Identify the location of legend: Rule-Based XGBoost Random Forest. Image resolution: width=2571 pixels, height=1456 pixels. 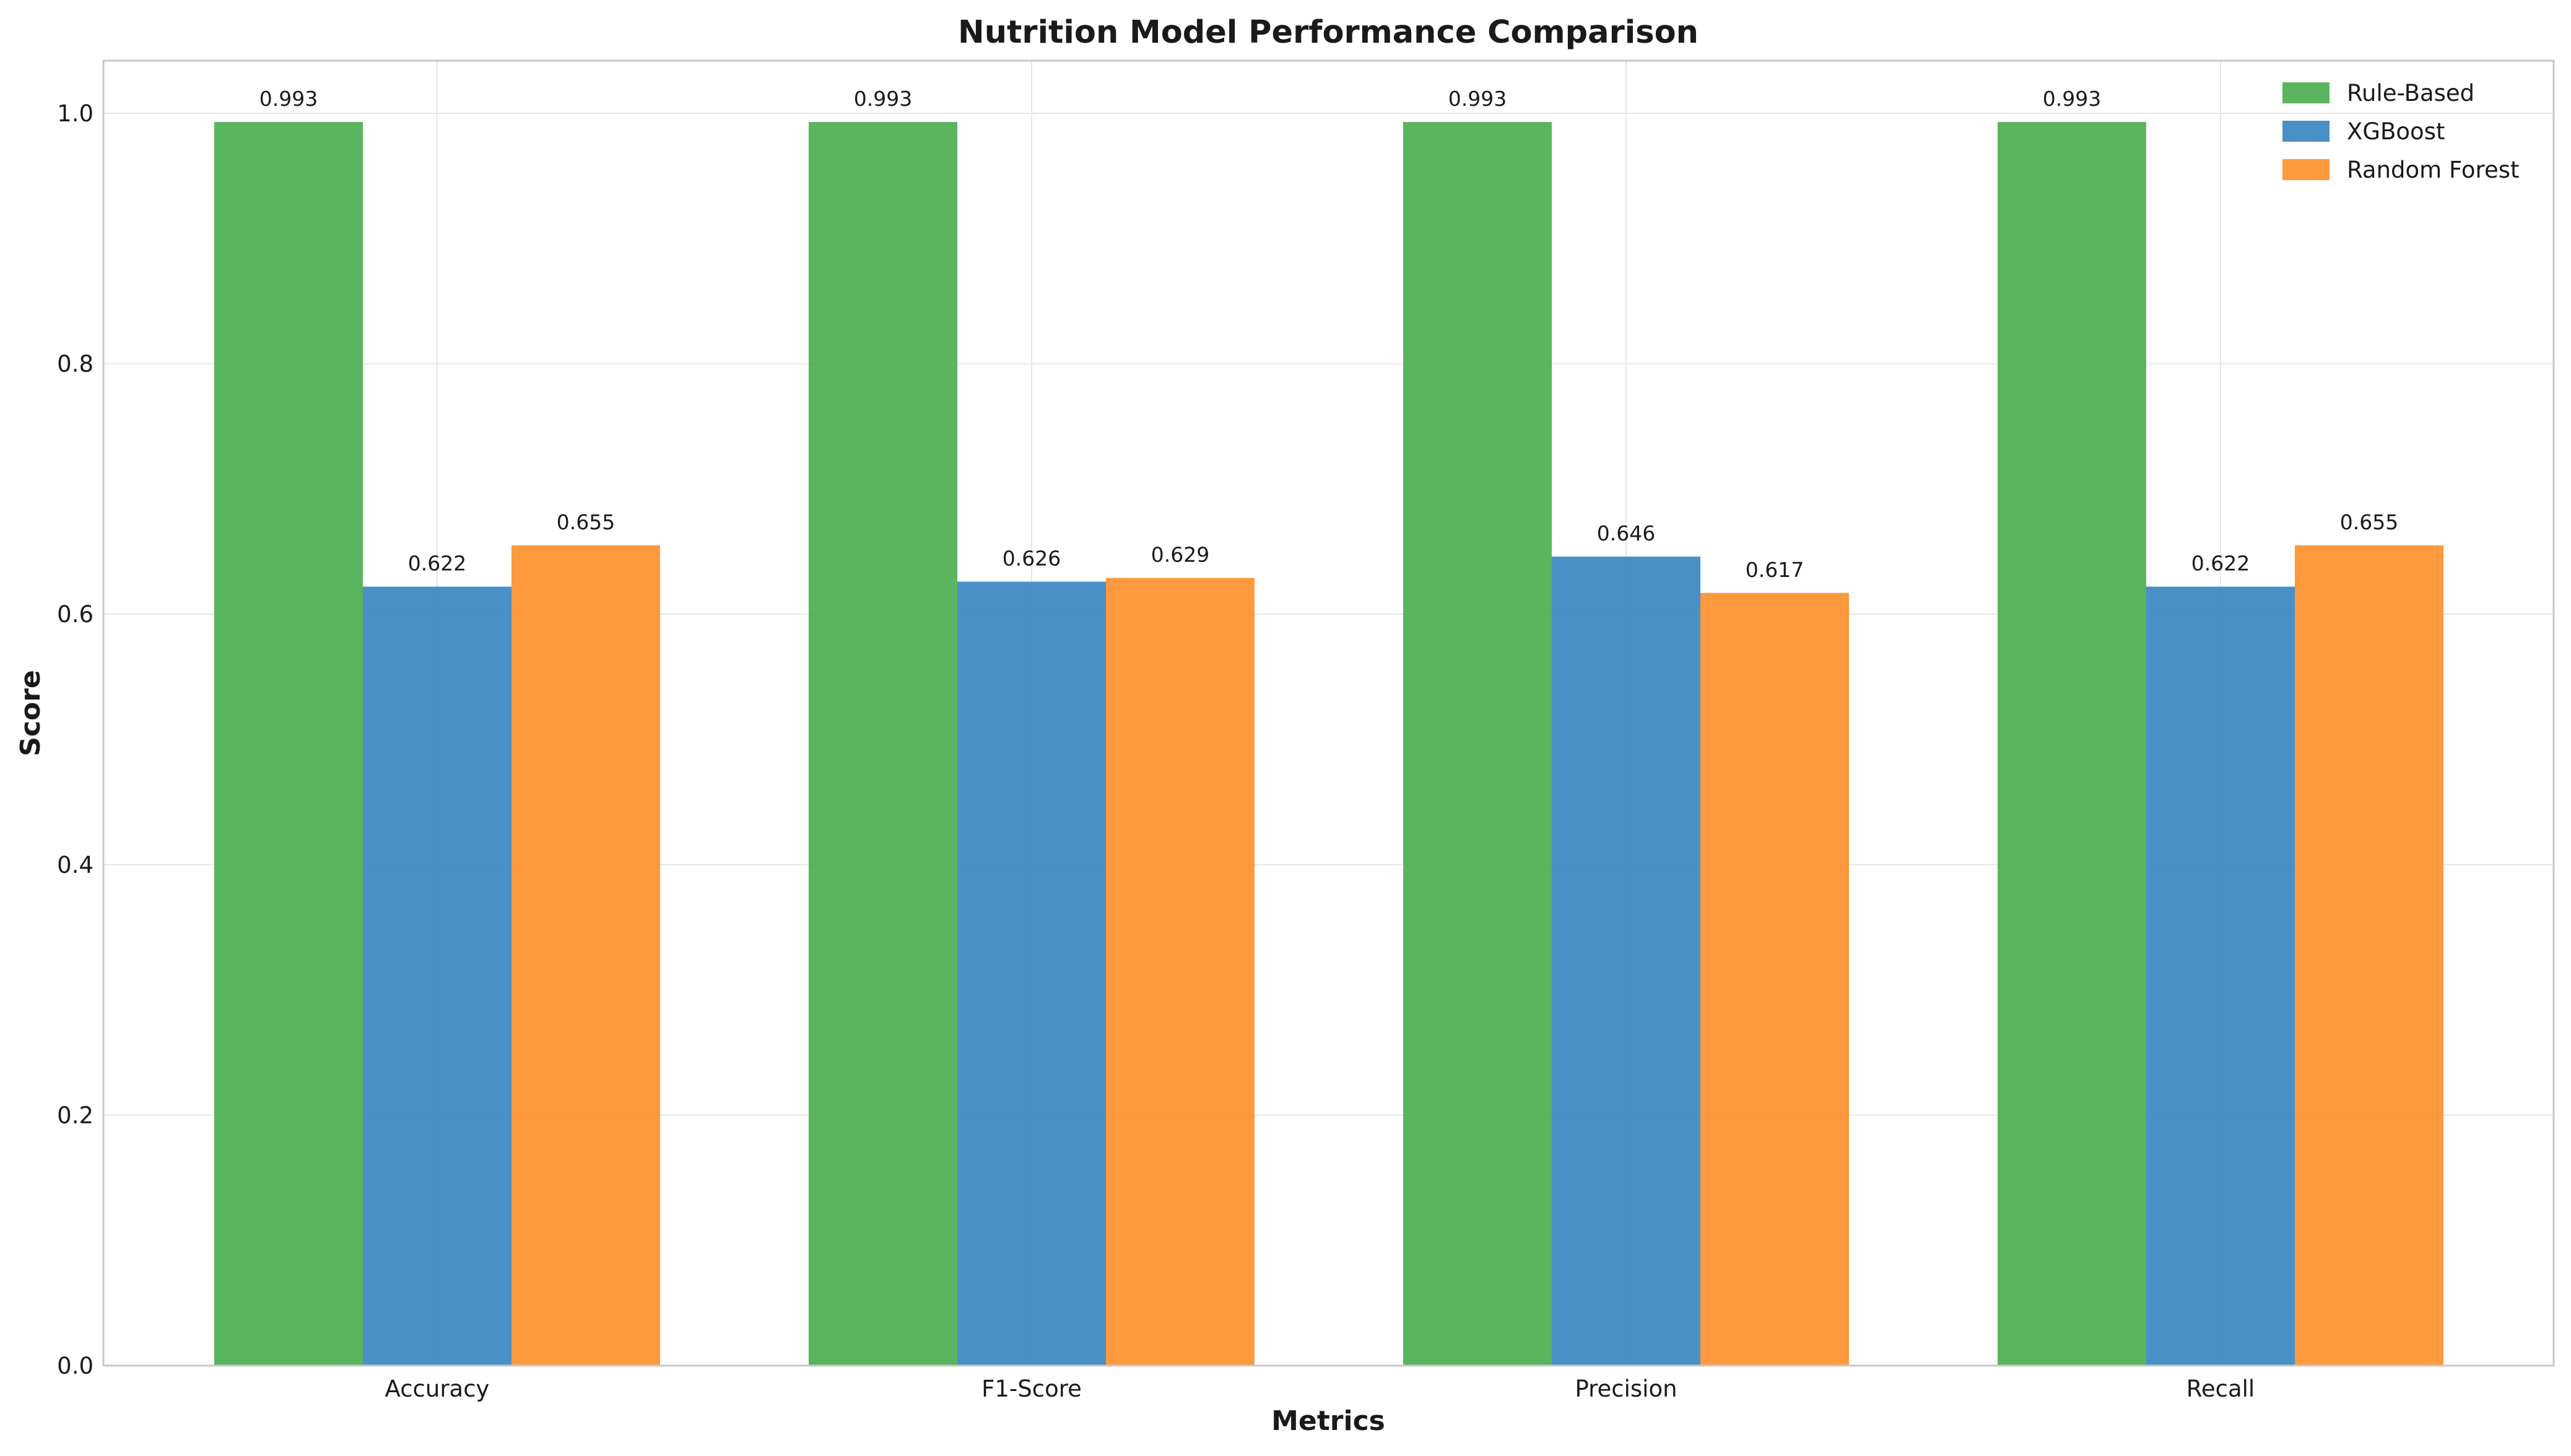
(2401, 131).